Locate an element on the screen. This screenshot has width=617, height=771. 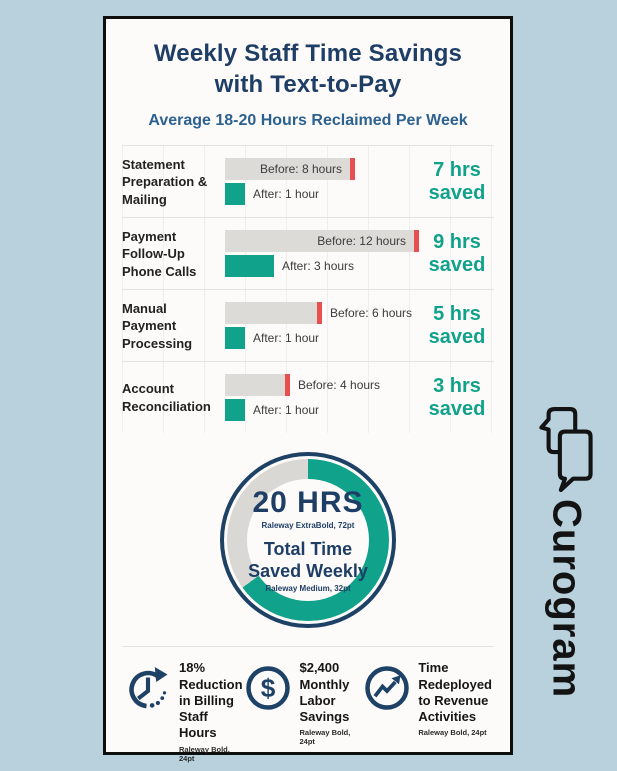
saved-badge: 7 hrs saved is located at coordinates (457, 182).